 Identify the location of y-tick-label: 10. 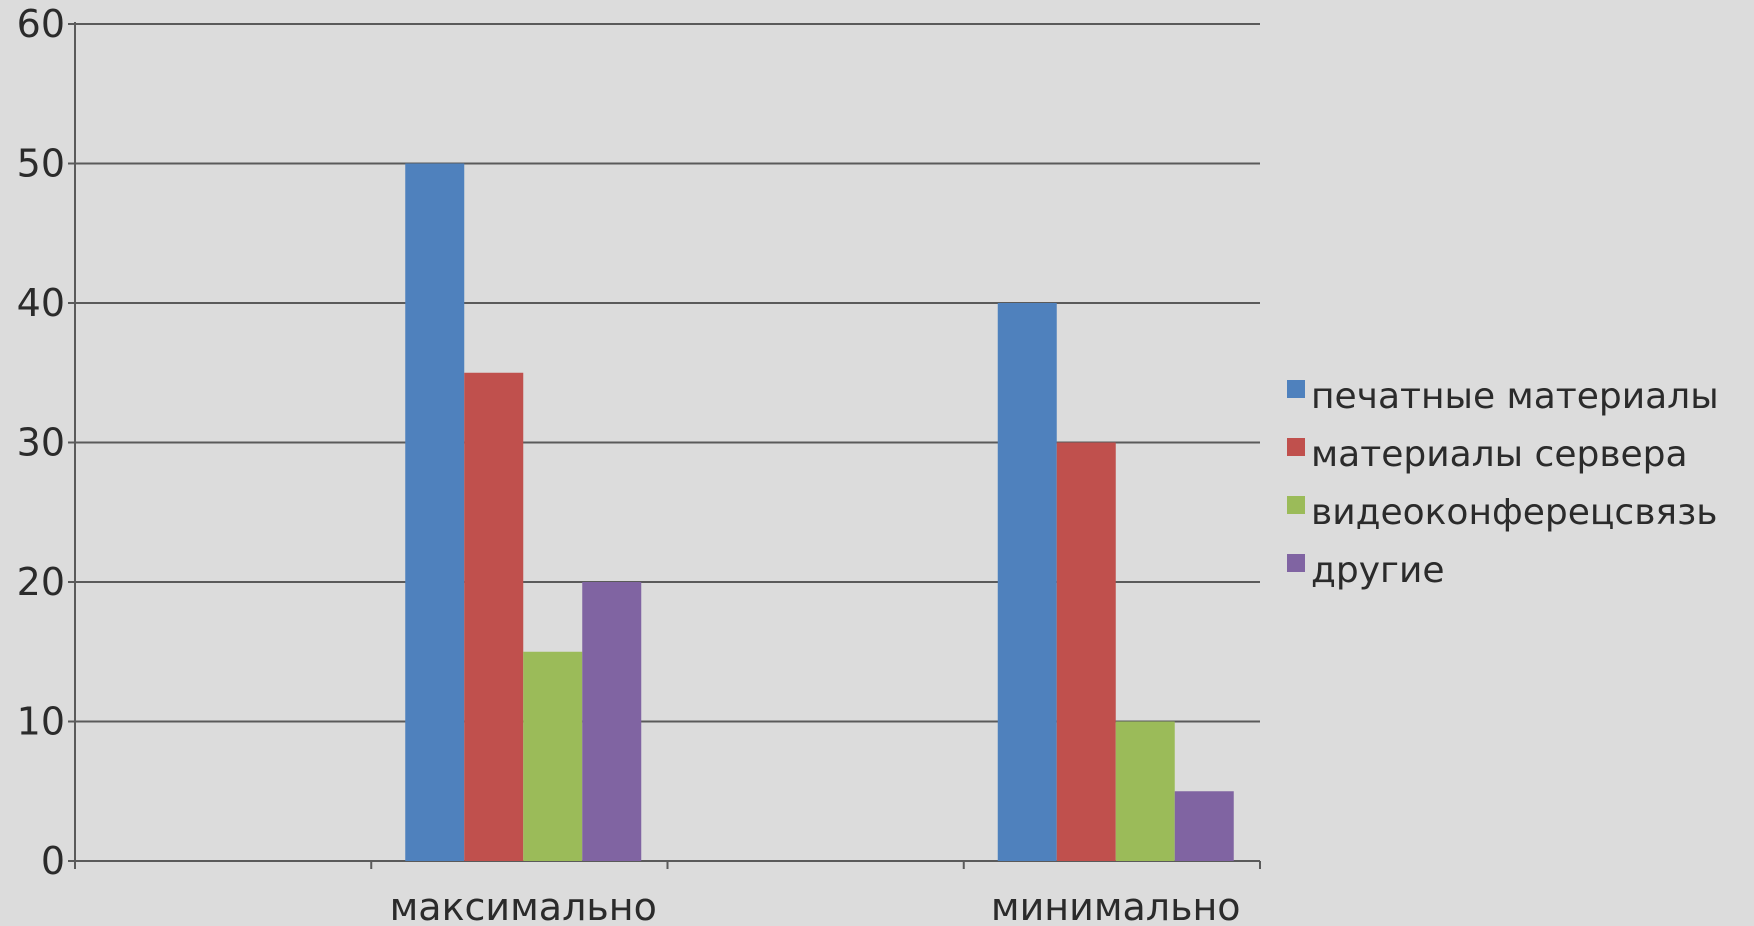
(41, 722).